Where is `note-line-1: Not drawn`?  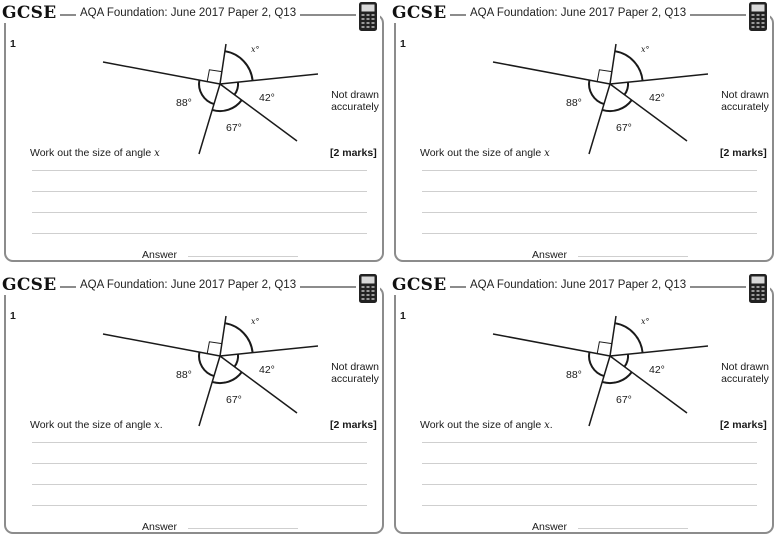 note-line-1: Not drawn is located at coordinates (745, 367).